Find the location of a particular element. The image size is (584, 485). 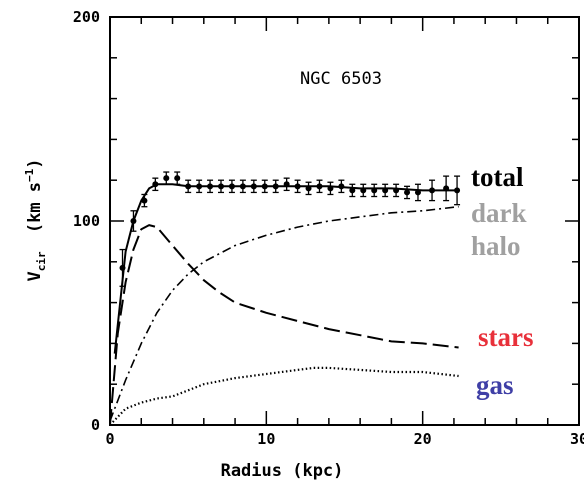

y-axis-subscript: cir is located at coordinates (41, 261).